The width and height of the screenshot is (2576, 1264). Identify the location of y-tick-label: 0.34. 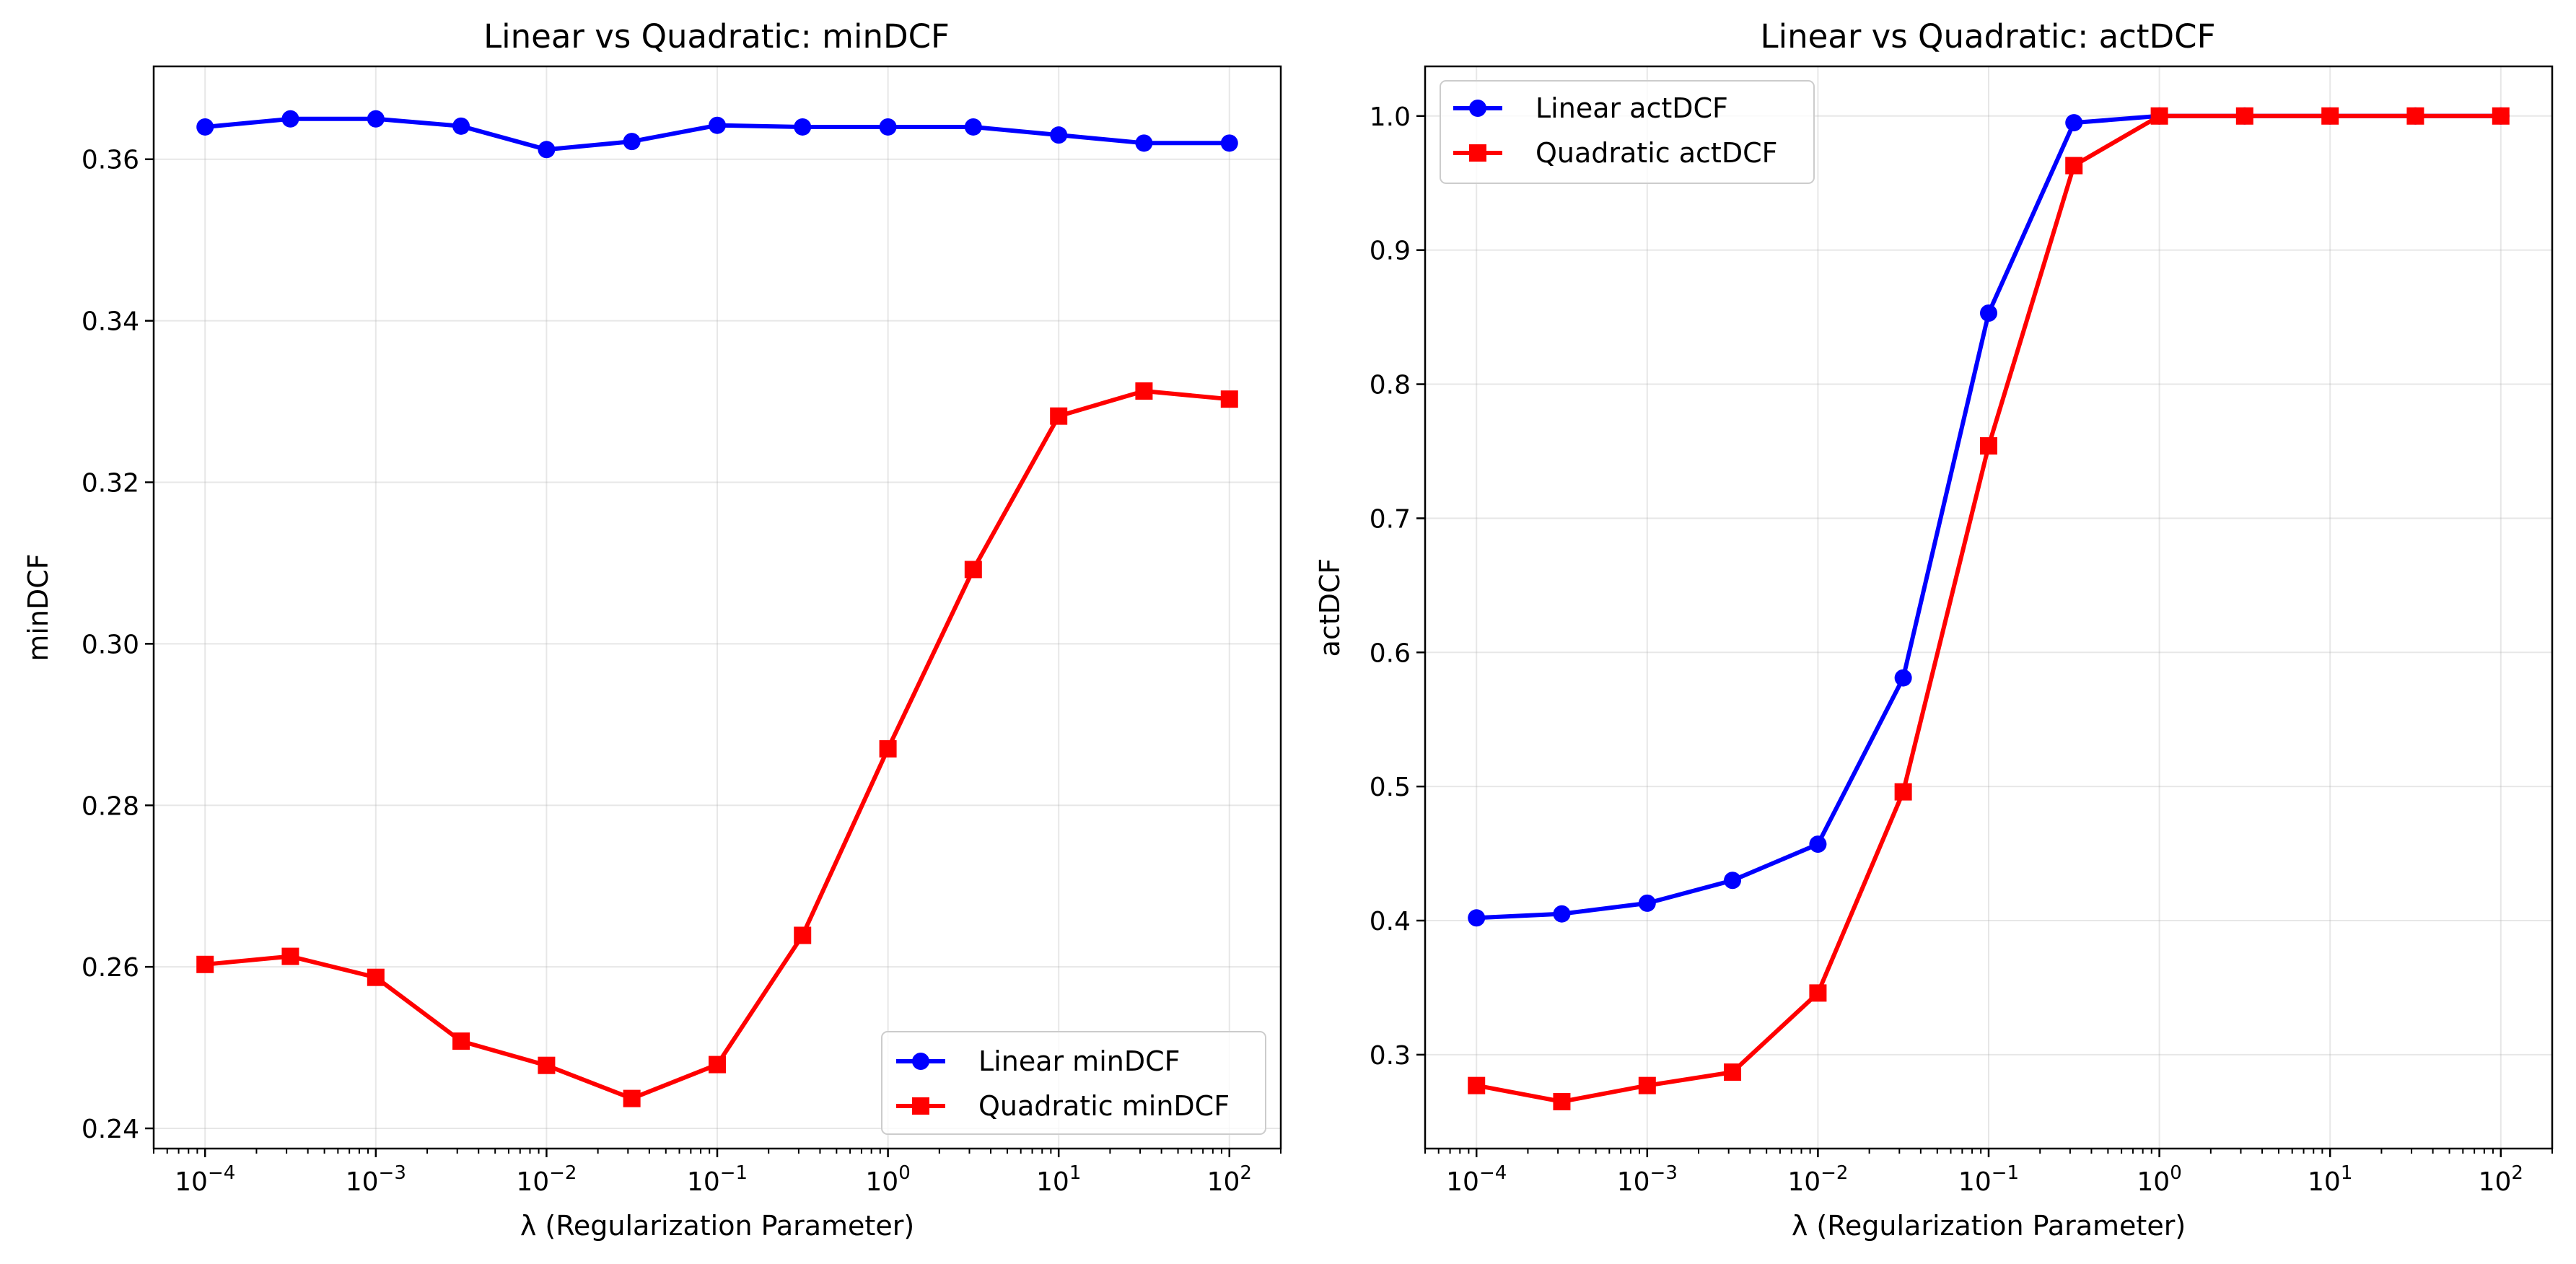
(110, 322).